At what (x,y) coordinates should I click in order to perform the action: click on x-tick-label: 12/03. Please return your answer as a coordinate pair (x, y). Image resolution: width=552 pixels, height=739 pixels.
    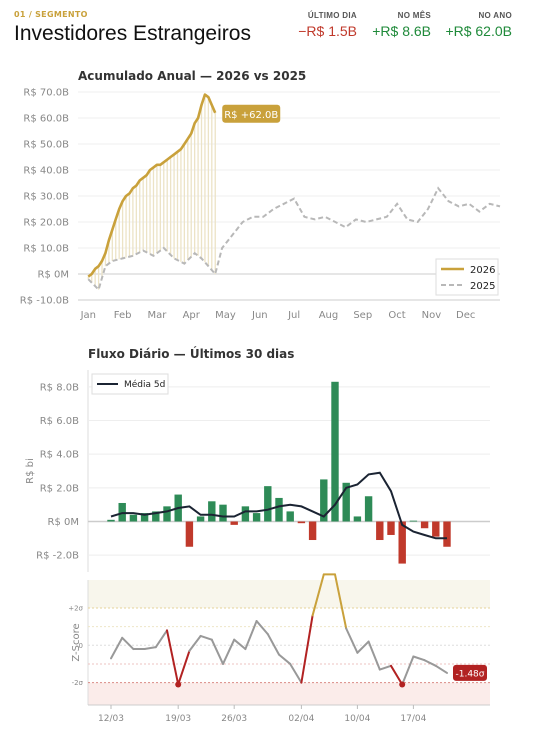
    Looking at the image, I should click on (111, 719).